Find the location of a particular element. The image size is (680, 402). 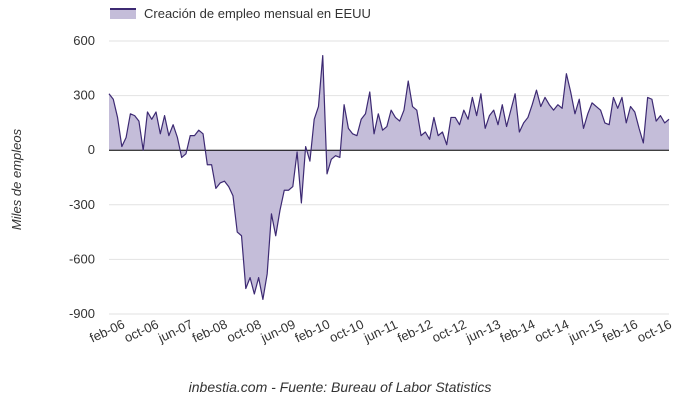

x-tick-label: oct-12 is located at coordinates (449, 330).